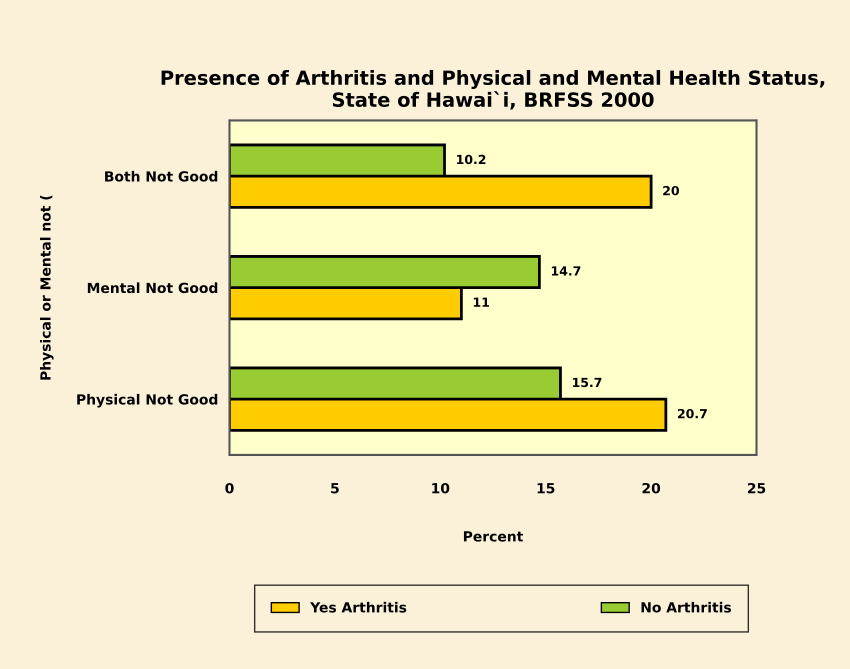  Describe the element at coordinates (651, 488) in the screenshot. I see `x-tick-label: 20` at that location.